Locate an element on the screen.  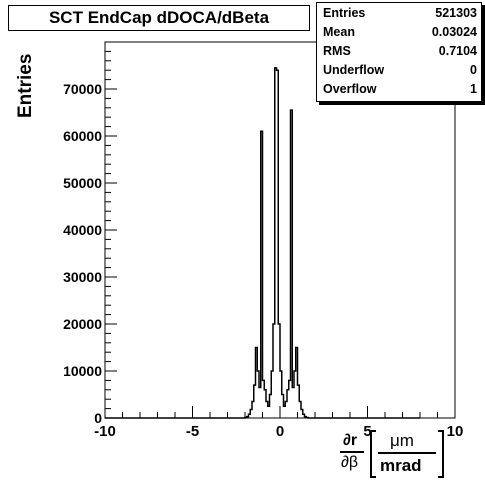
stat-value: 1 is located at coordinates (473, 89).